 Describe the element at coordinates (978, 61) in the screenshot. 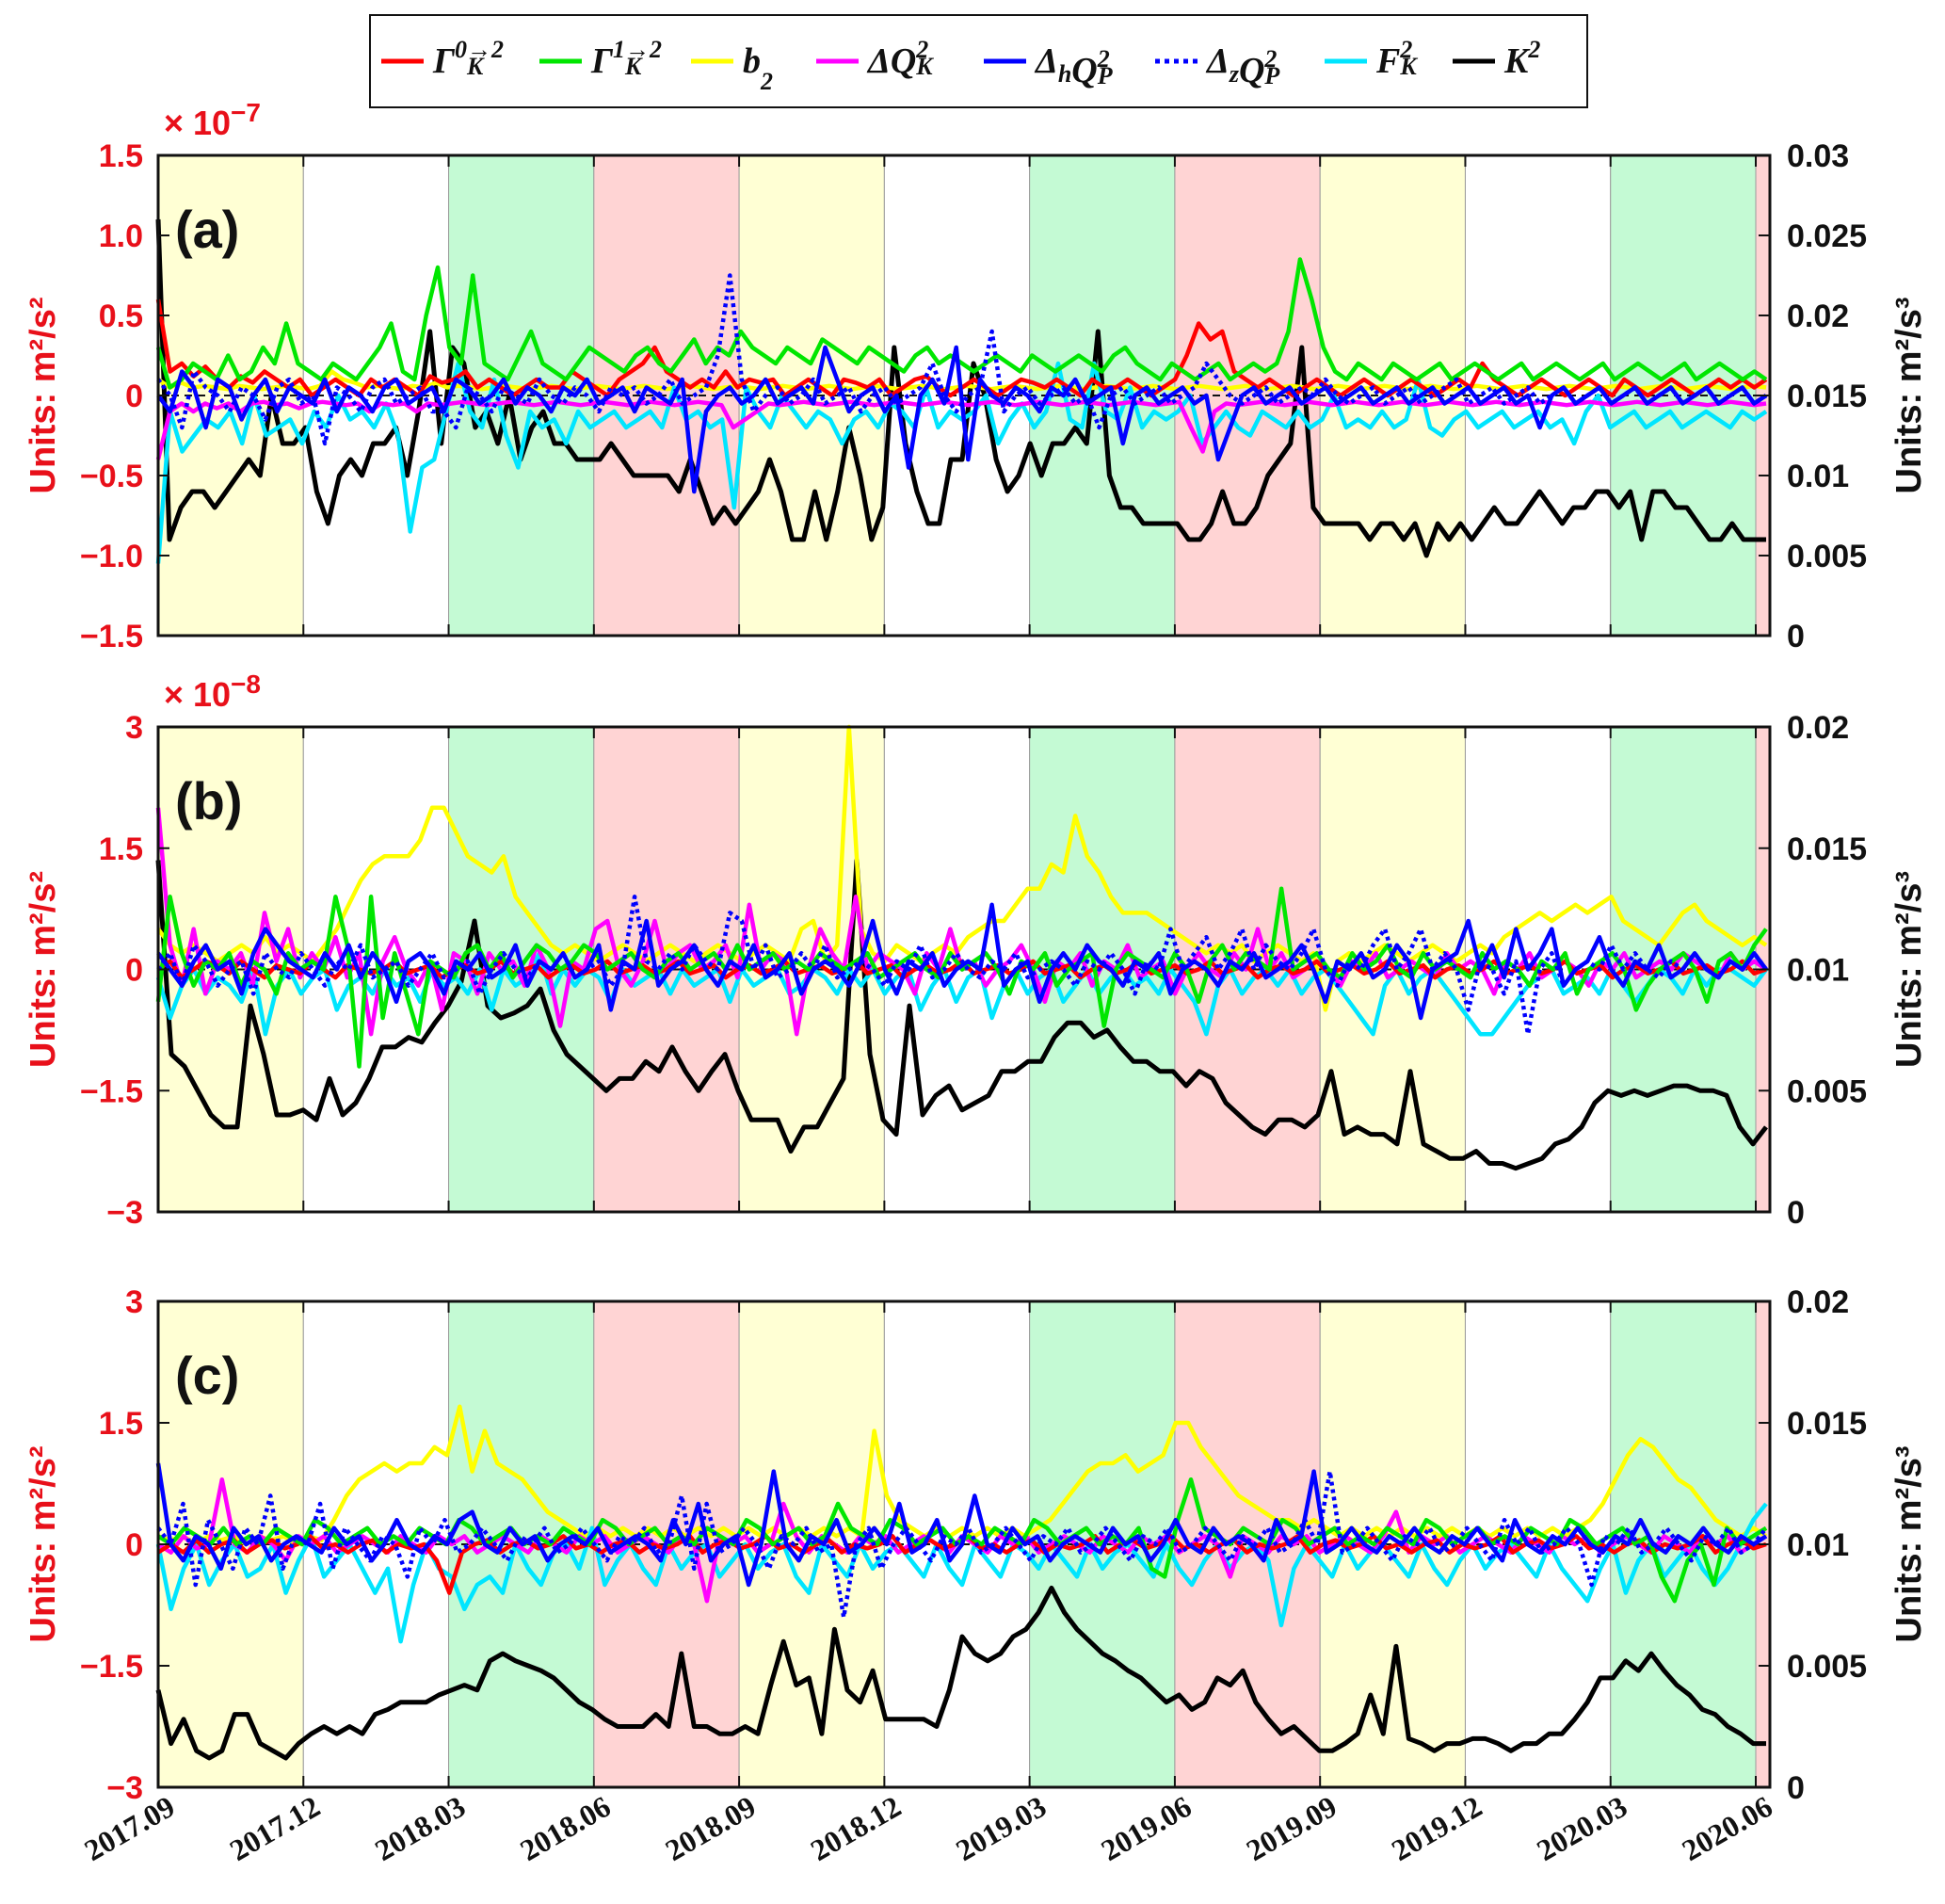

I see `legend: Γ0→2 K Γ1→2 K b2 ΔQ2 K ΔhQ2 P ΔzQ2 P F2 K K2` at that location.